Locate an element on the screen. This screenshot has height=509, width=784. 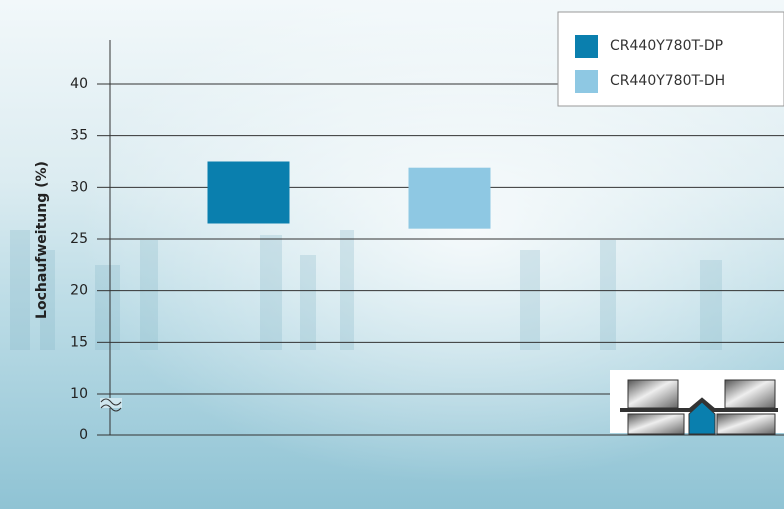
y-tick-label: 35 is located at coordinates (79, 136).